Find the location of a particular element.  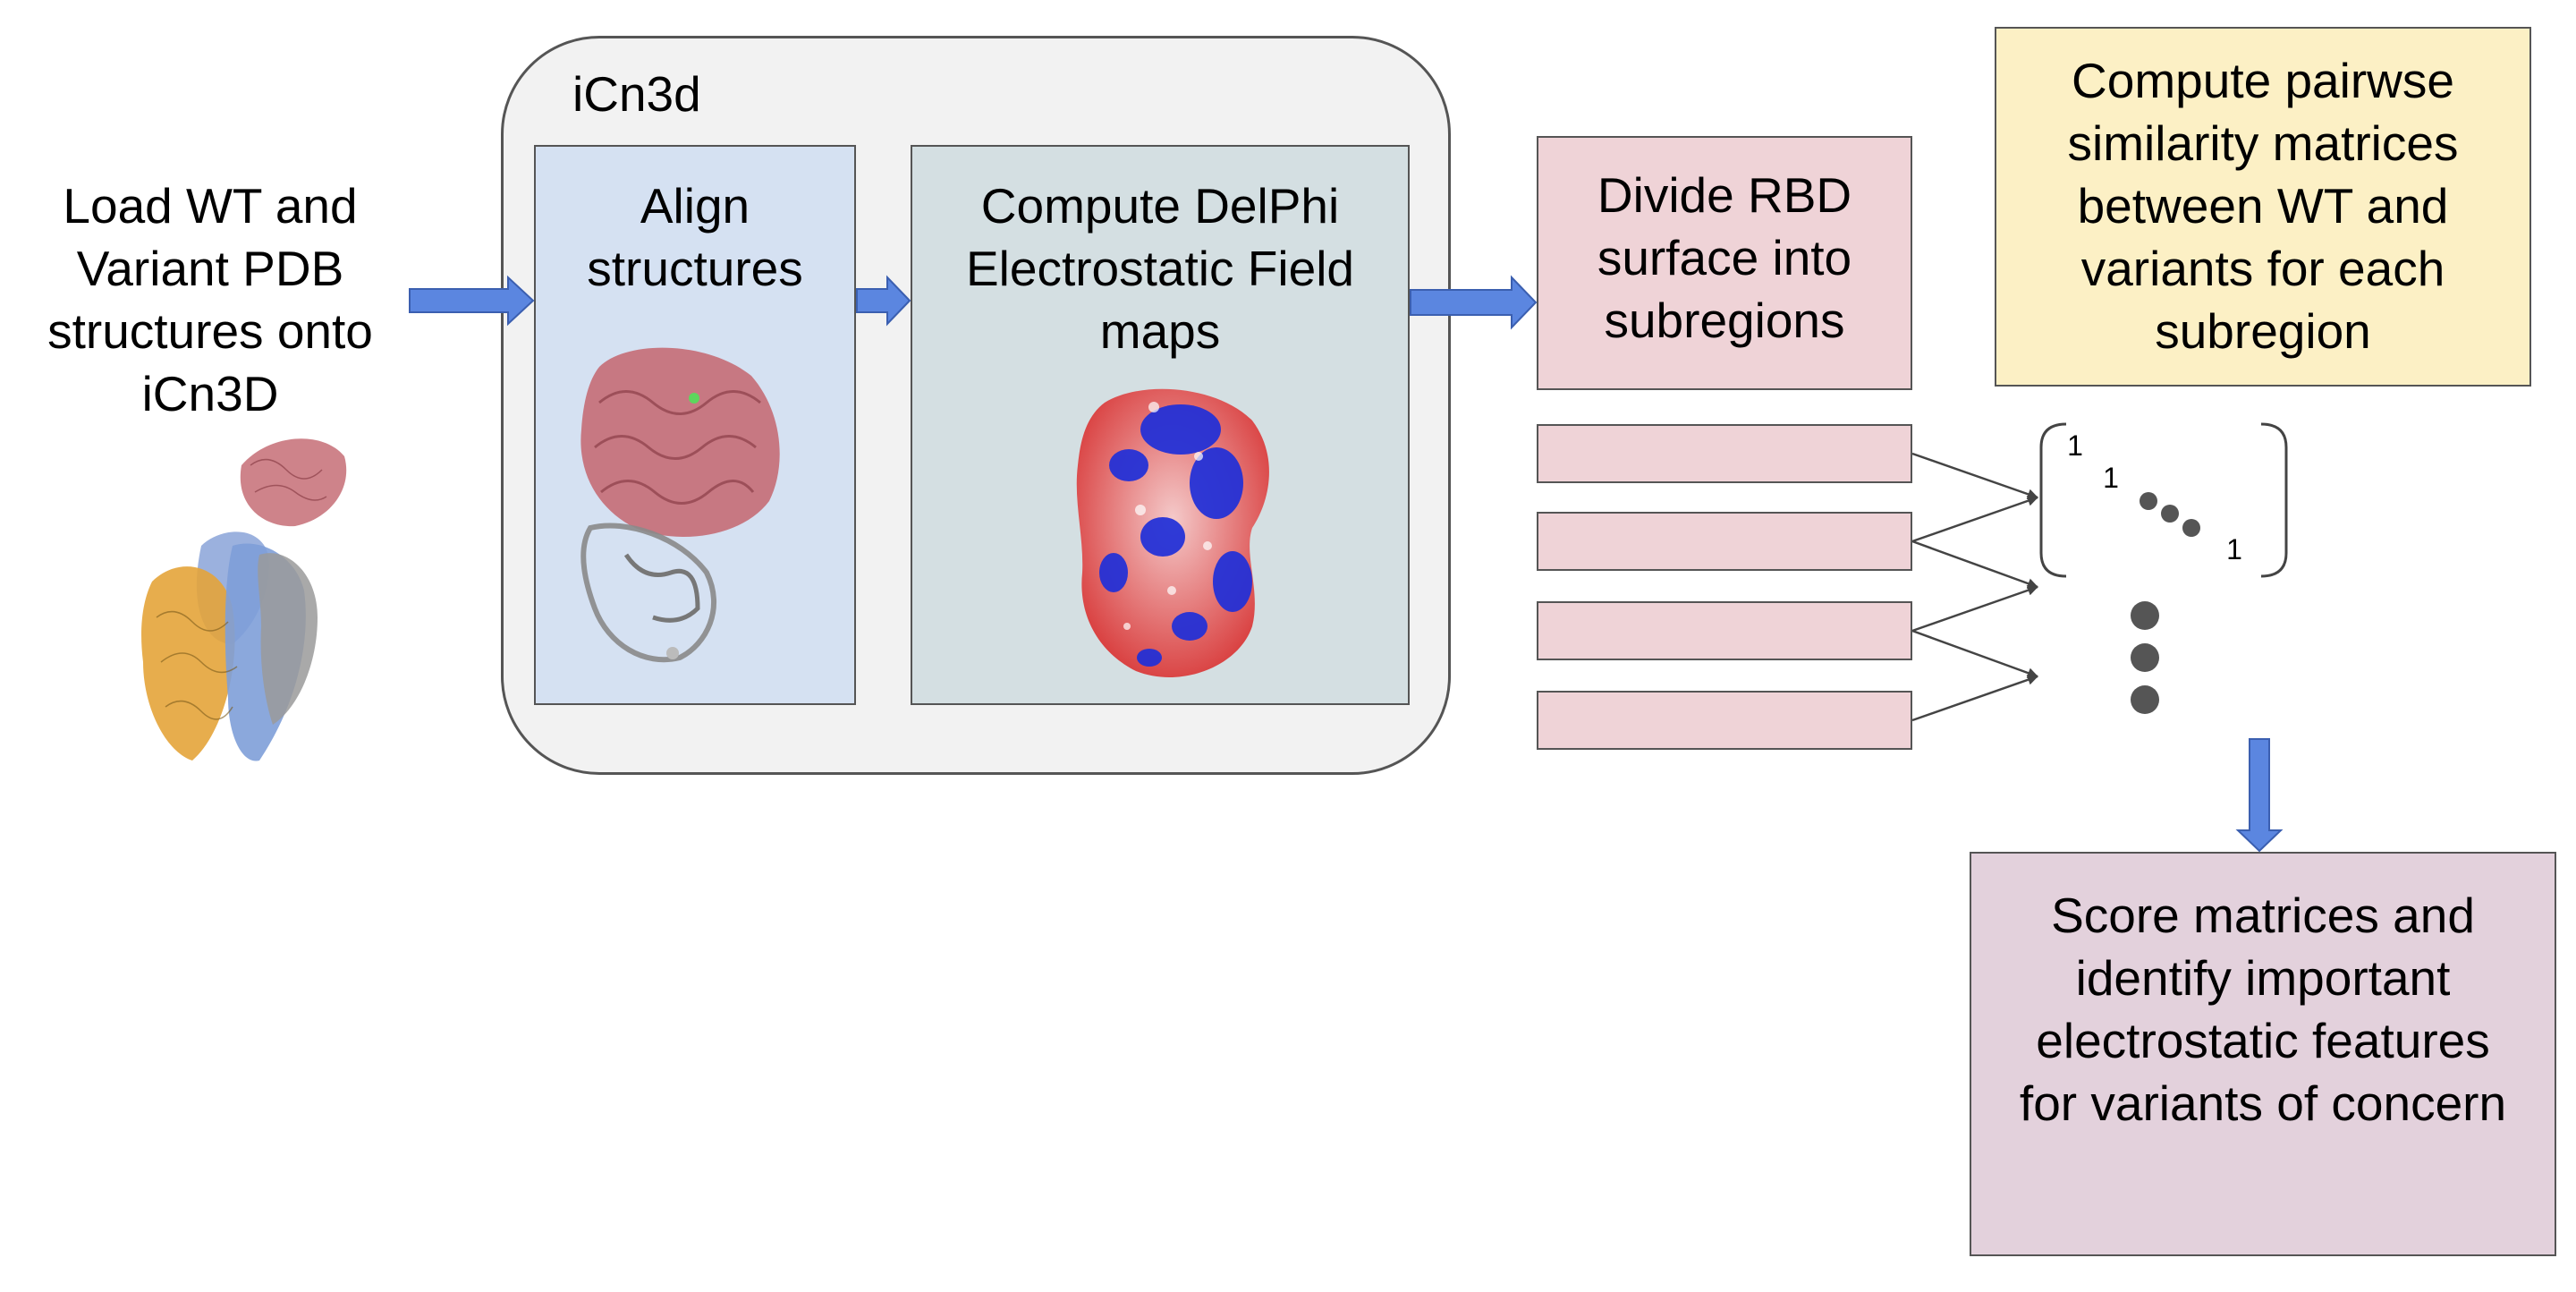

aligned-structure-image is located at coordinates (680, 505).